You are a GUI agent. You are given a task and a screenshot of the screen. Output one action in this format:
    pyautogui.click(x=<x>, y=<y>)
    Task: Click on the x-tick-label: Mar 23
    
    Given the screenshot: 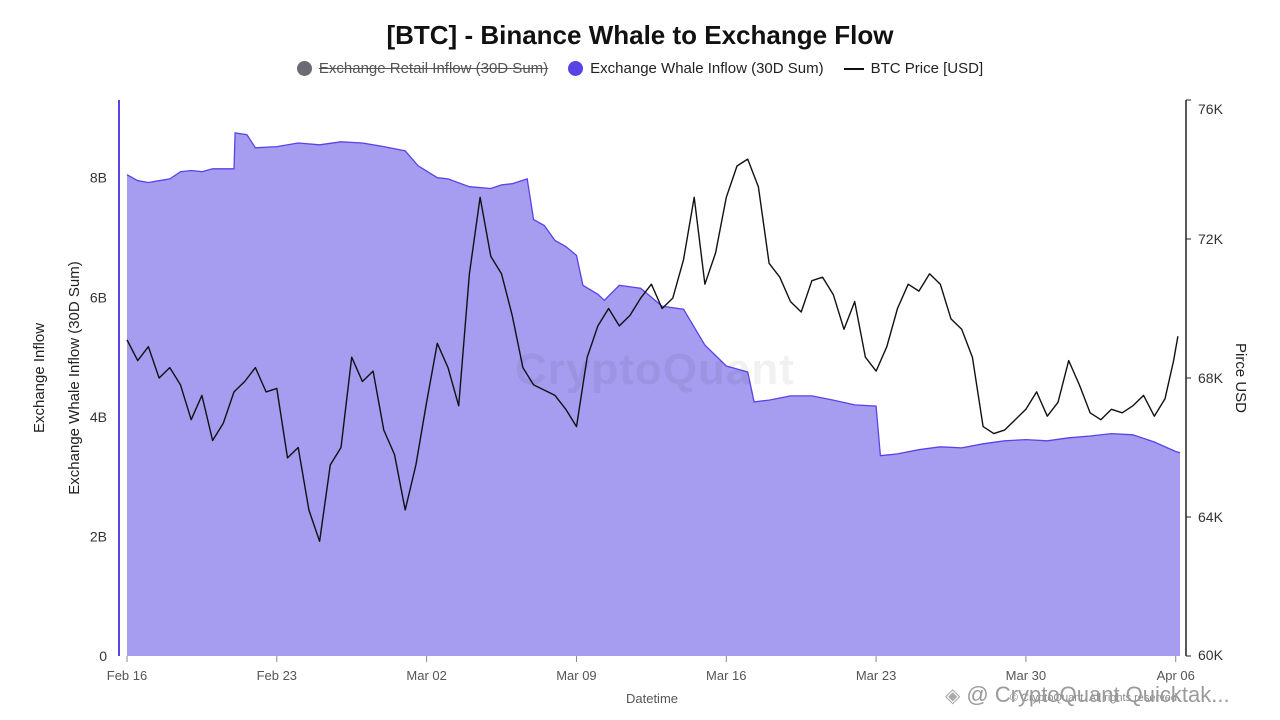 What is the action you would take?
    pyautogui.click(x=876, y=675)
    